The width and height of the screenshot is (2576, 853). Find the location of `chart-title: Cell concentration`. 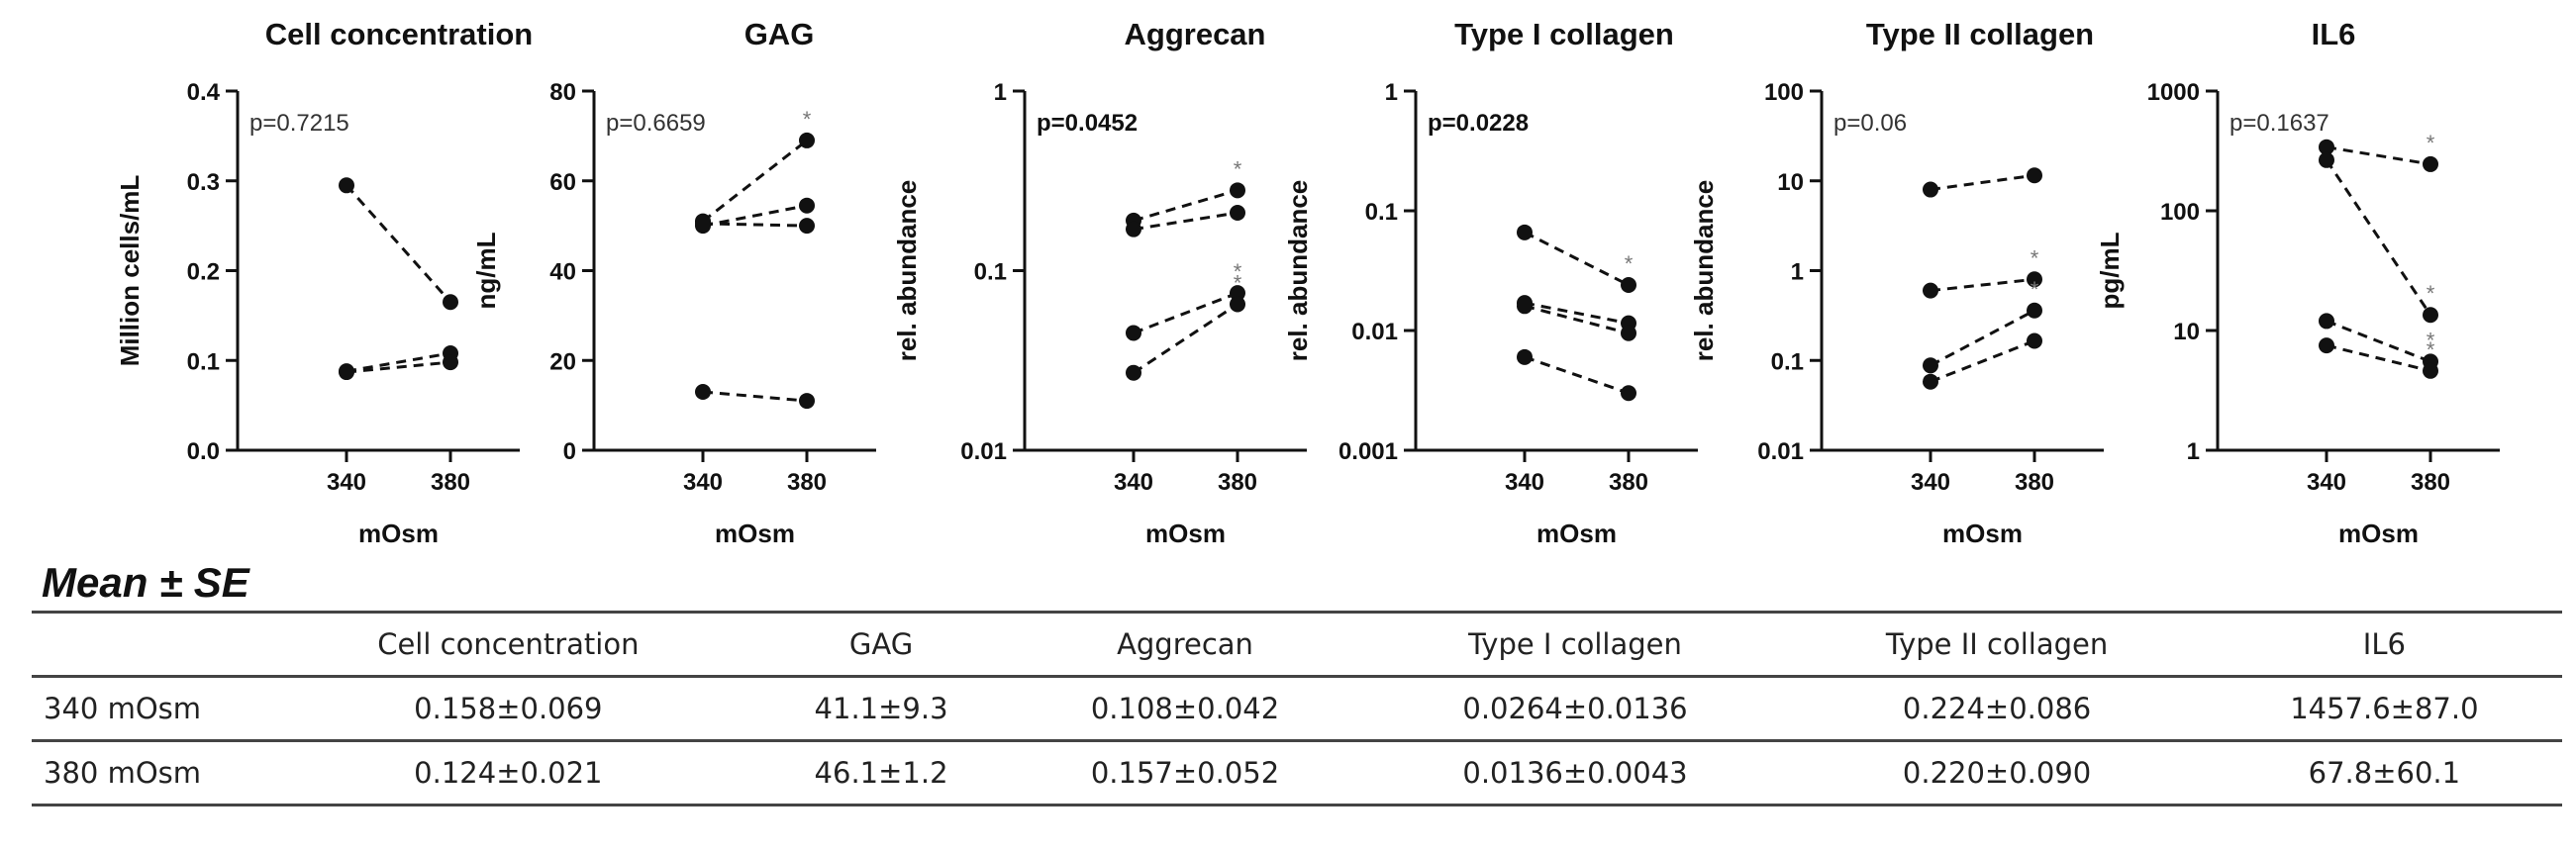

chart-title: Cell concentration is located at coordinates (399, 34).